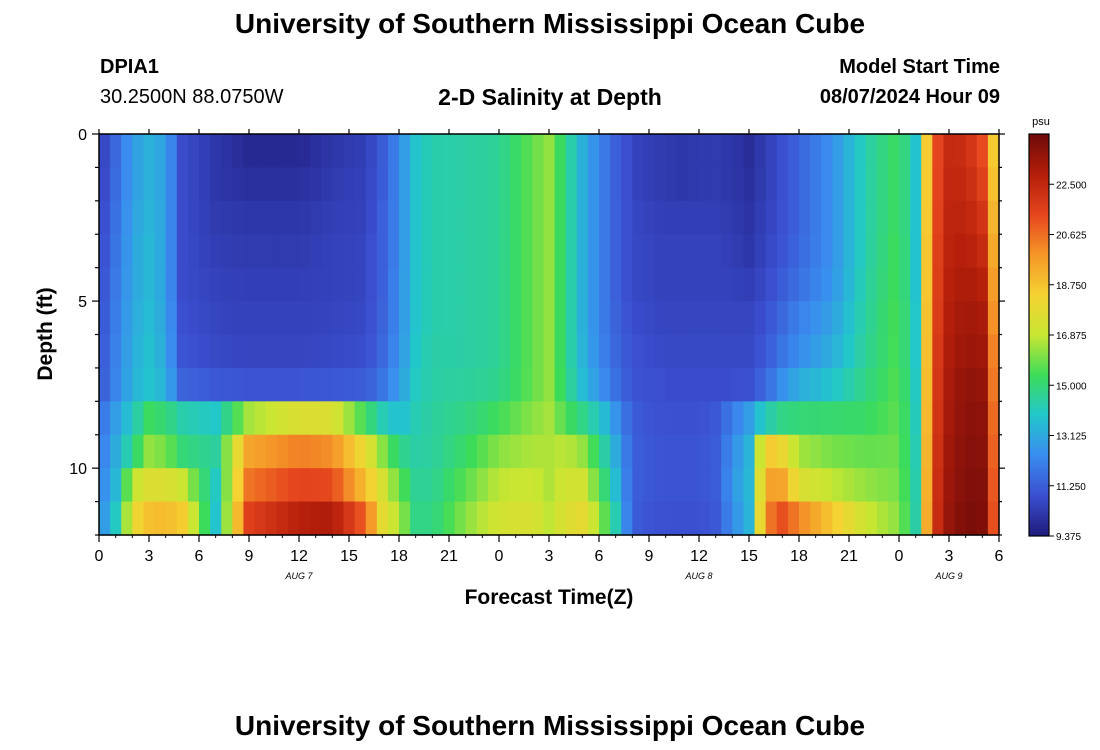 This screenshot has width=1100, height=750. What do you see at coordinates (899, 556) in the screenshot?
I see `x-tick-label: 0` at bounding box center [899, 556].